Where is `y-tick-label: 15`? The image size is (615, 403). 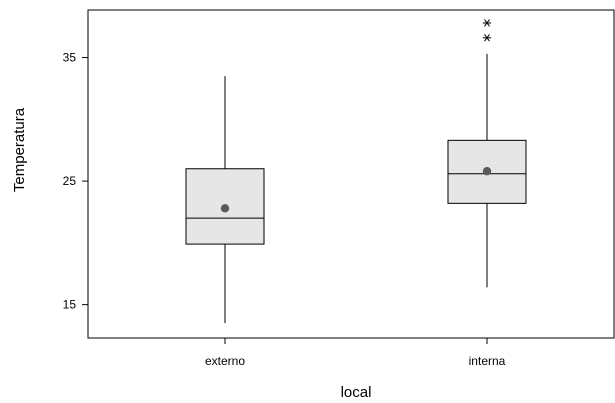 y-tick-label: 15 is located at coordinates (70, 305).